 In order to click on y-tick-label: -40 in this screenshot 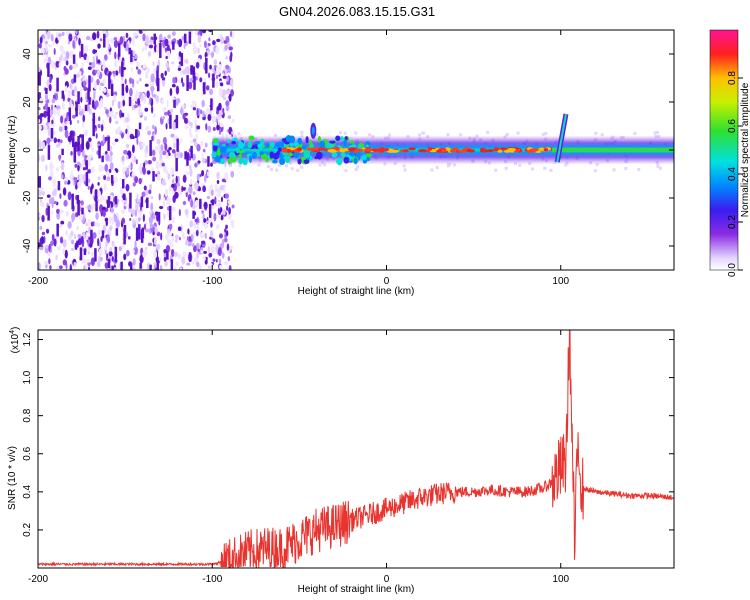, I will do `click(27, 245)`.